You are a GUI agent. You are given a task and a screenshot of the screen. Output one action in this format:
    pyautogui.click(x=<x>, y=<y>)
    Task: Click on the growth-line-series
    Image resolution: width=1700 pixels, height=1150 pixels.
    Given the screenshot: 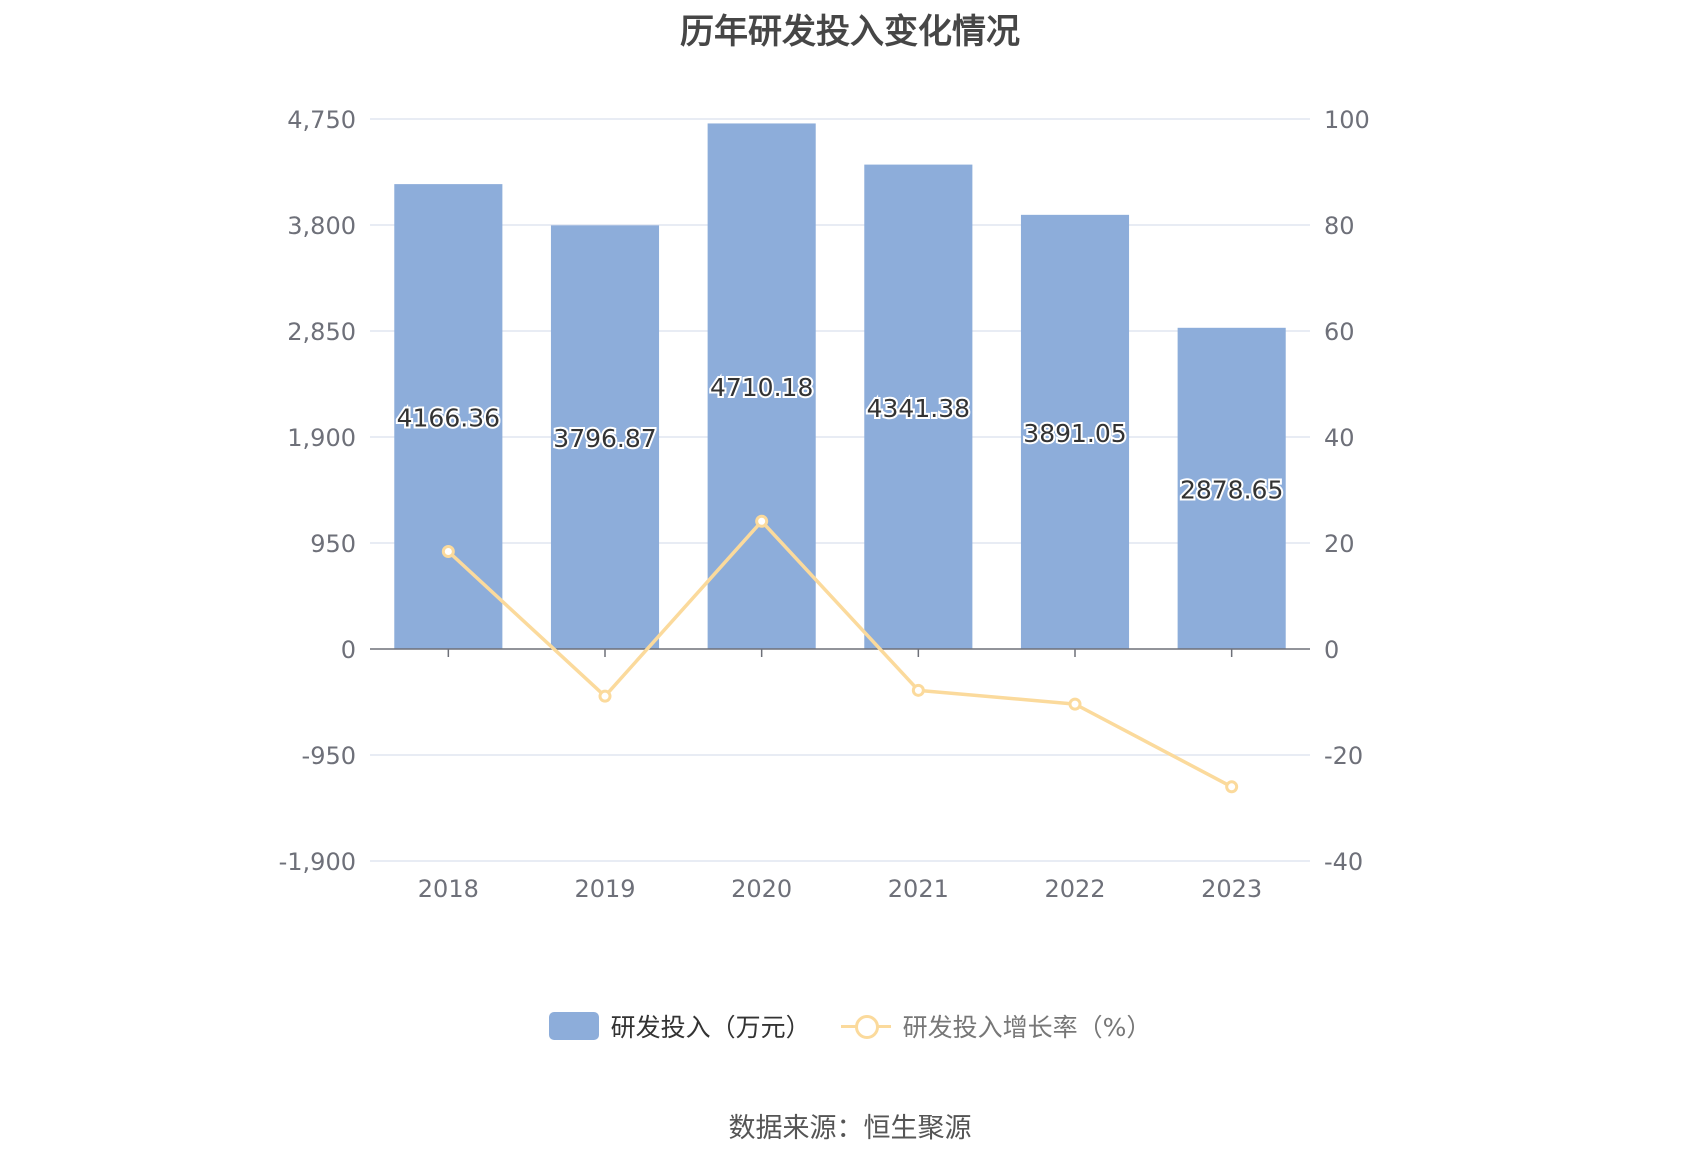 What is the action you would take?
    pyautogui.click(x=840, y=654)
    